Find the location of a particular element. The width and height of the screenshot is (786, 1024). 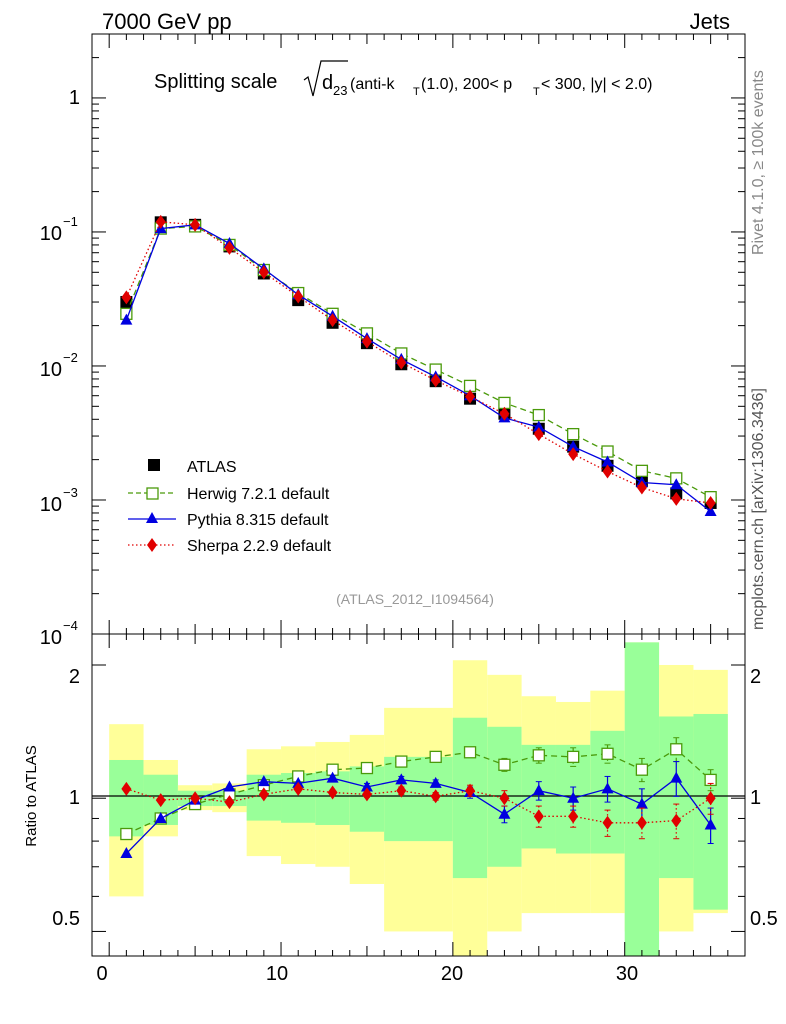

legend-sherpa-marker is located at coordinates (152, 545).